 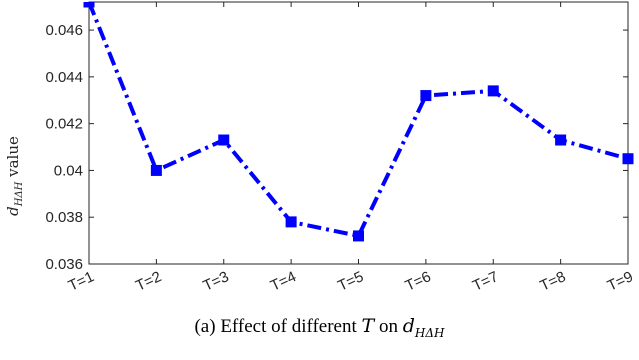 I want to click on x-tick-label: T=4, so click(x=283, y=281).